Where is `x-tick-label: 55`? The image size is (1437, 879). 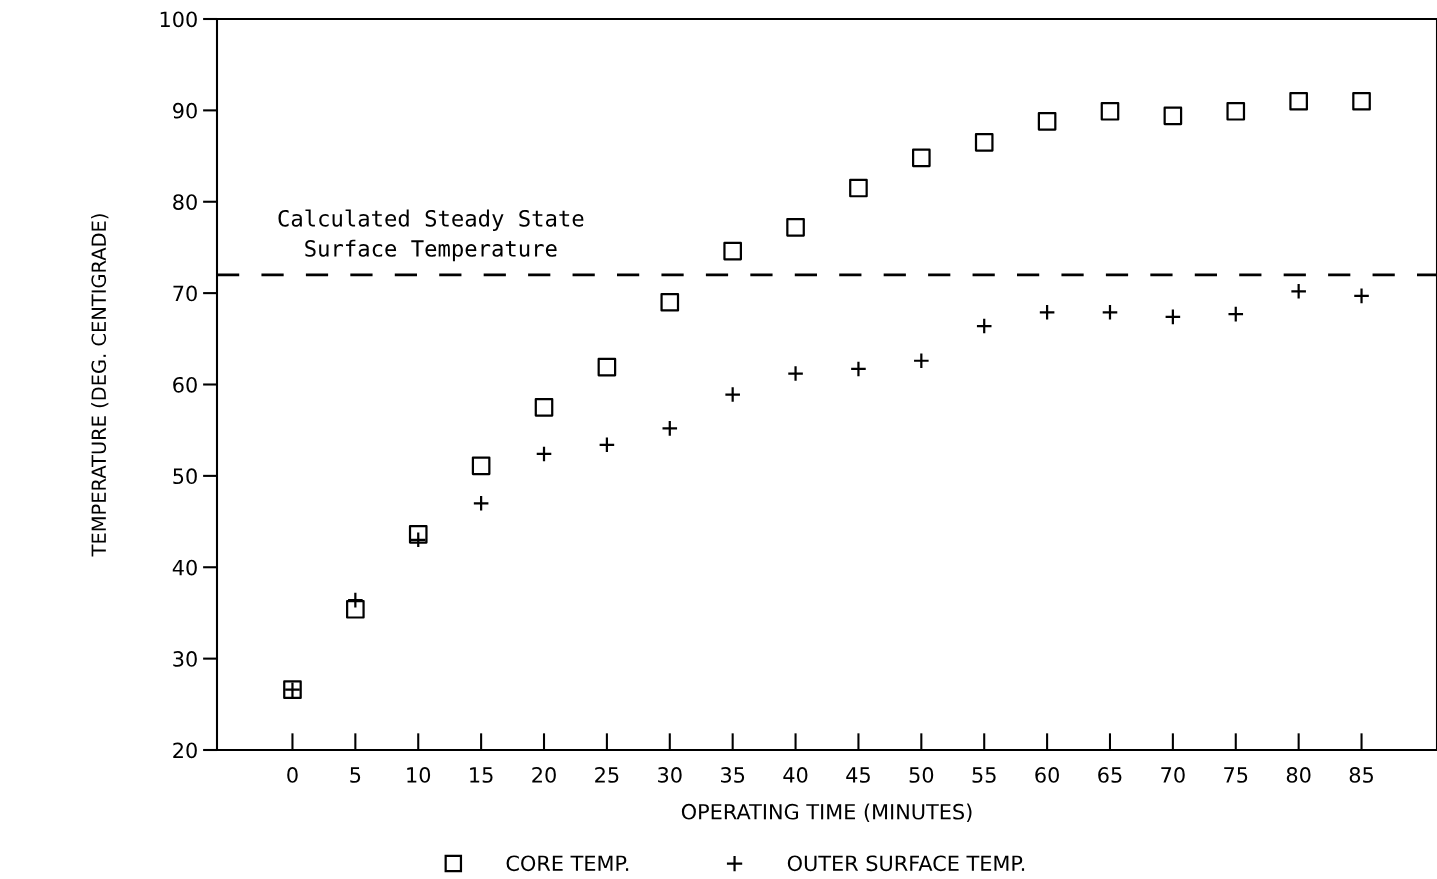
x-tick-label: 55 is located at coordinates (984, 775).